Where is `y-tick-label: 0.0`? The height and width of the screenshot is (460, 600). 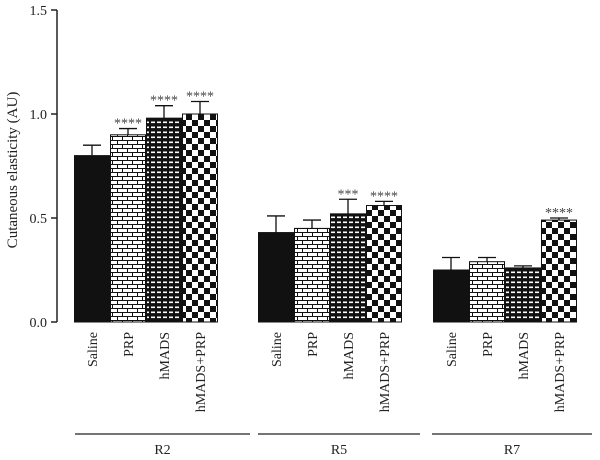
y-tick-label: 0.0 is located at coordinates (39, 323).